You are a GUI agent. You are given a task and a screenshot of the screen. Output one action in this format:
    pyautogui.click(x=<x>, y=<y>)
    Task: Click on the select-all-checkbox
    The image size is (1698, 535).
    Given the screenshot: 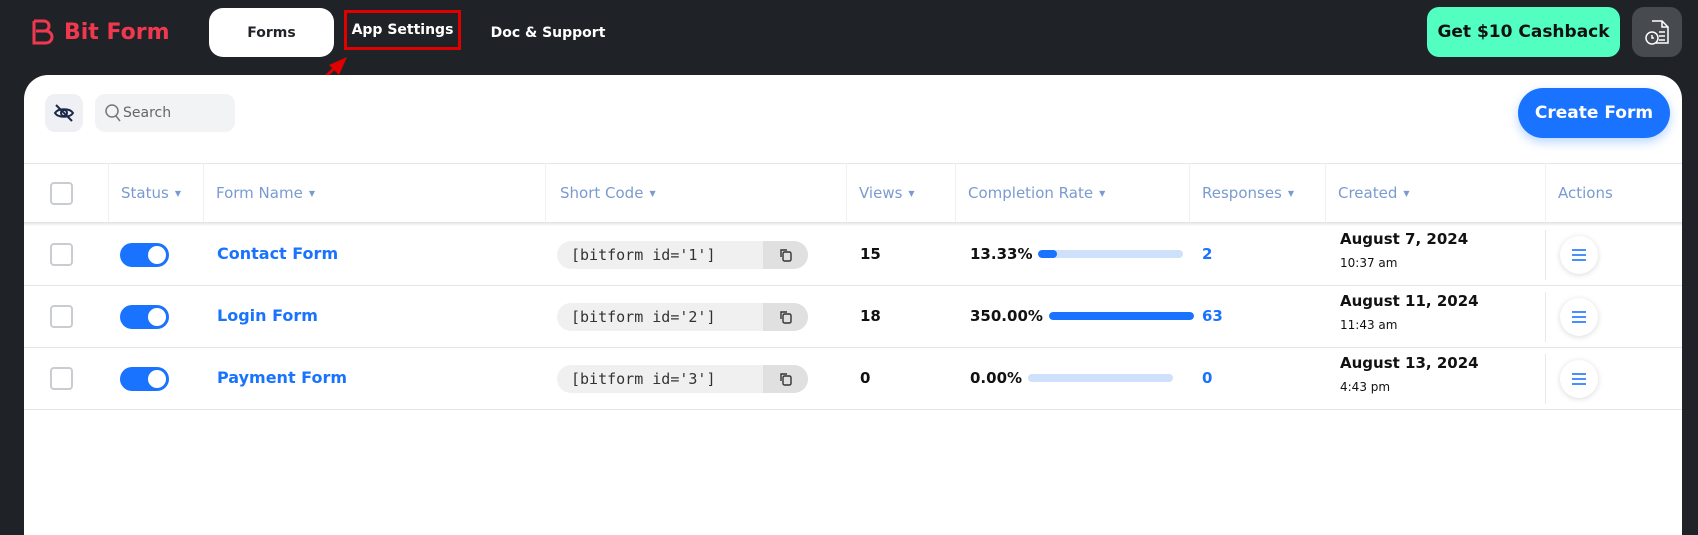 What is the action you would take?
    pyautogui.click(x=61, y=193)
    